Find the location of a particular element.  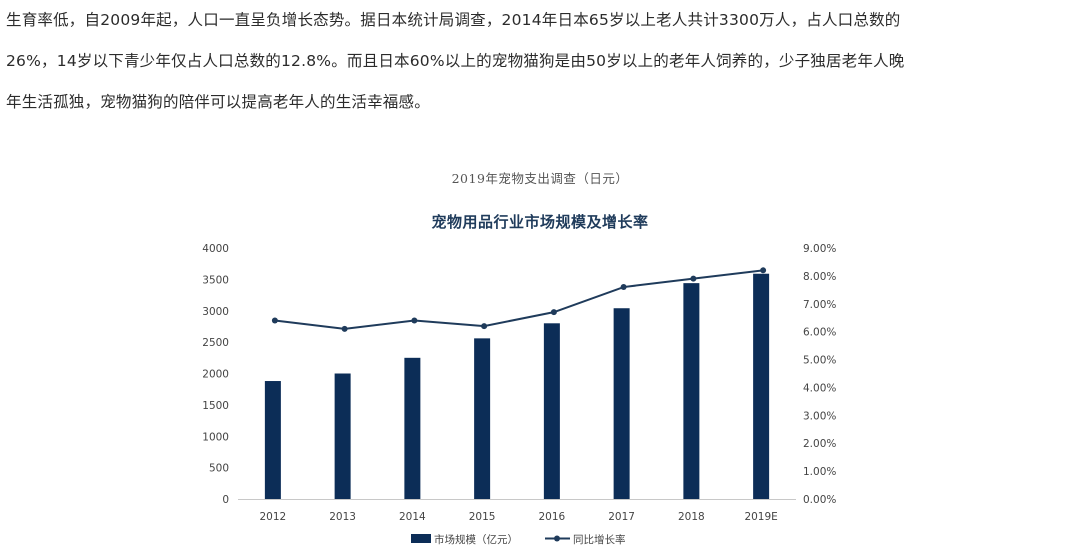

legend-label-growth-rate: 同比增长率 is located at coordinates (599, 539).